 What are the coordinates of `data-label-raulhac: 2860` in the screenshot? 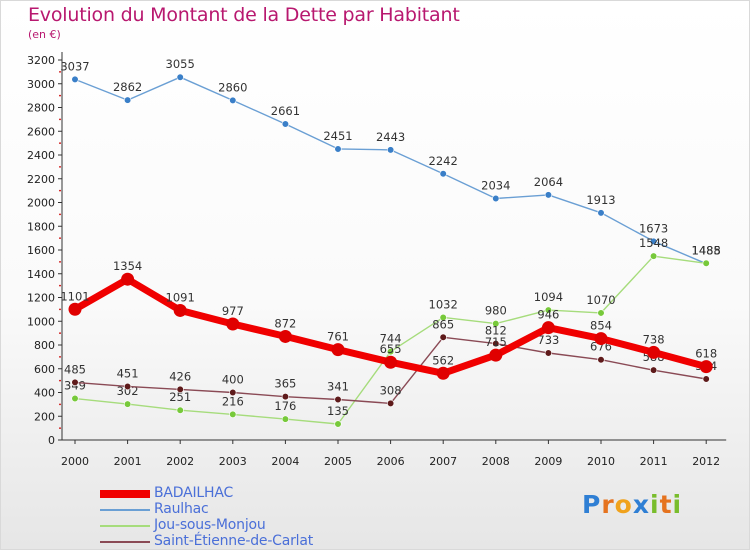 It's located at (232, 87).